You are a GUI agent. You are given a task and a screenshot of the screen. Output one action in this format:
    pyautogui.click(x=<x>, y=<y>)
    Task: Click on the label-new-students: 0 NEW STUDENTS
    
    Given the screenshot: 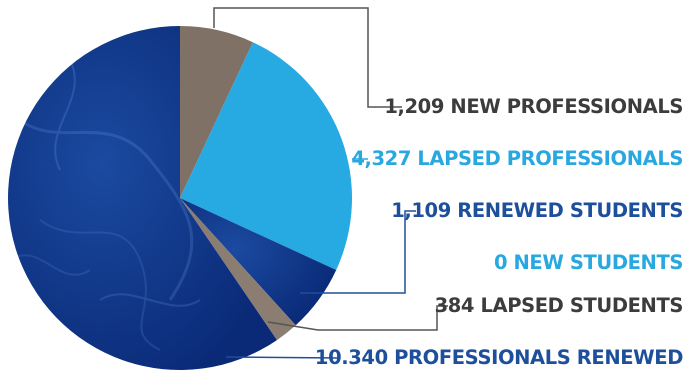 What is the action you would take?
    pyautogui.click(x=588, y=263)
    